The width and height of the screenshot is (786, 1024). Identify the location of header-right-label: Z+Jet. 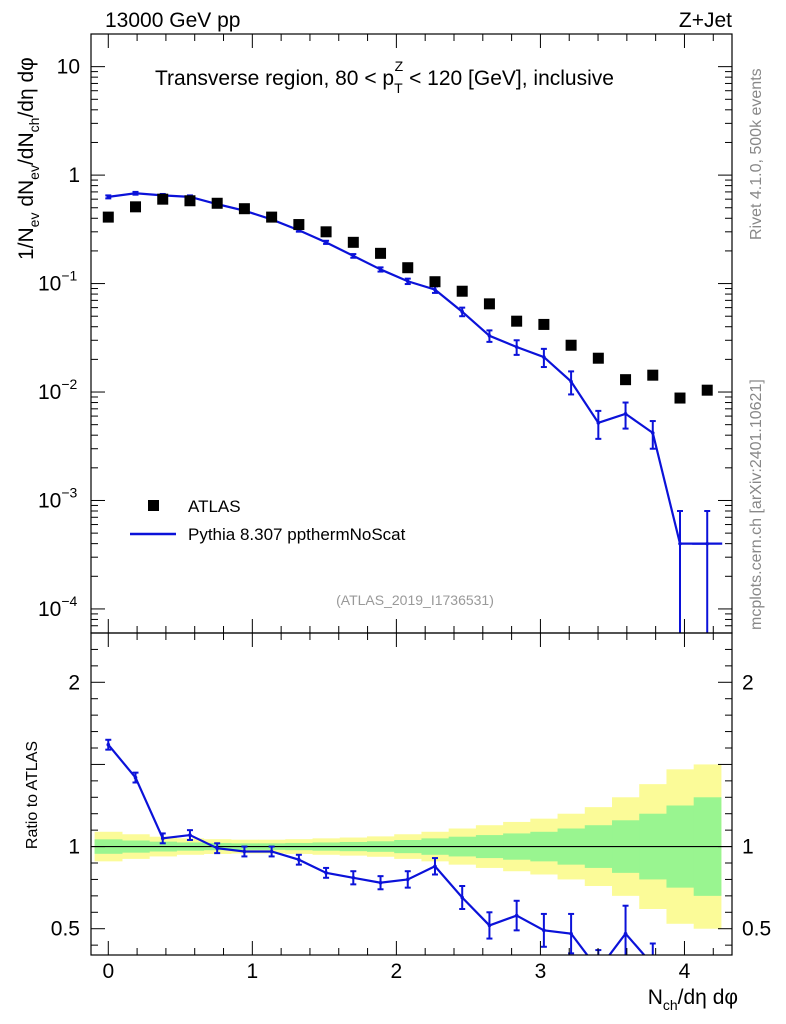
(705, 20).